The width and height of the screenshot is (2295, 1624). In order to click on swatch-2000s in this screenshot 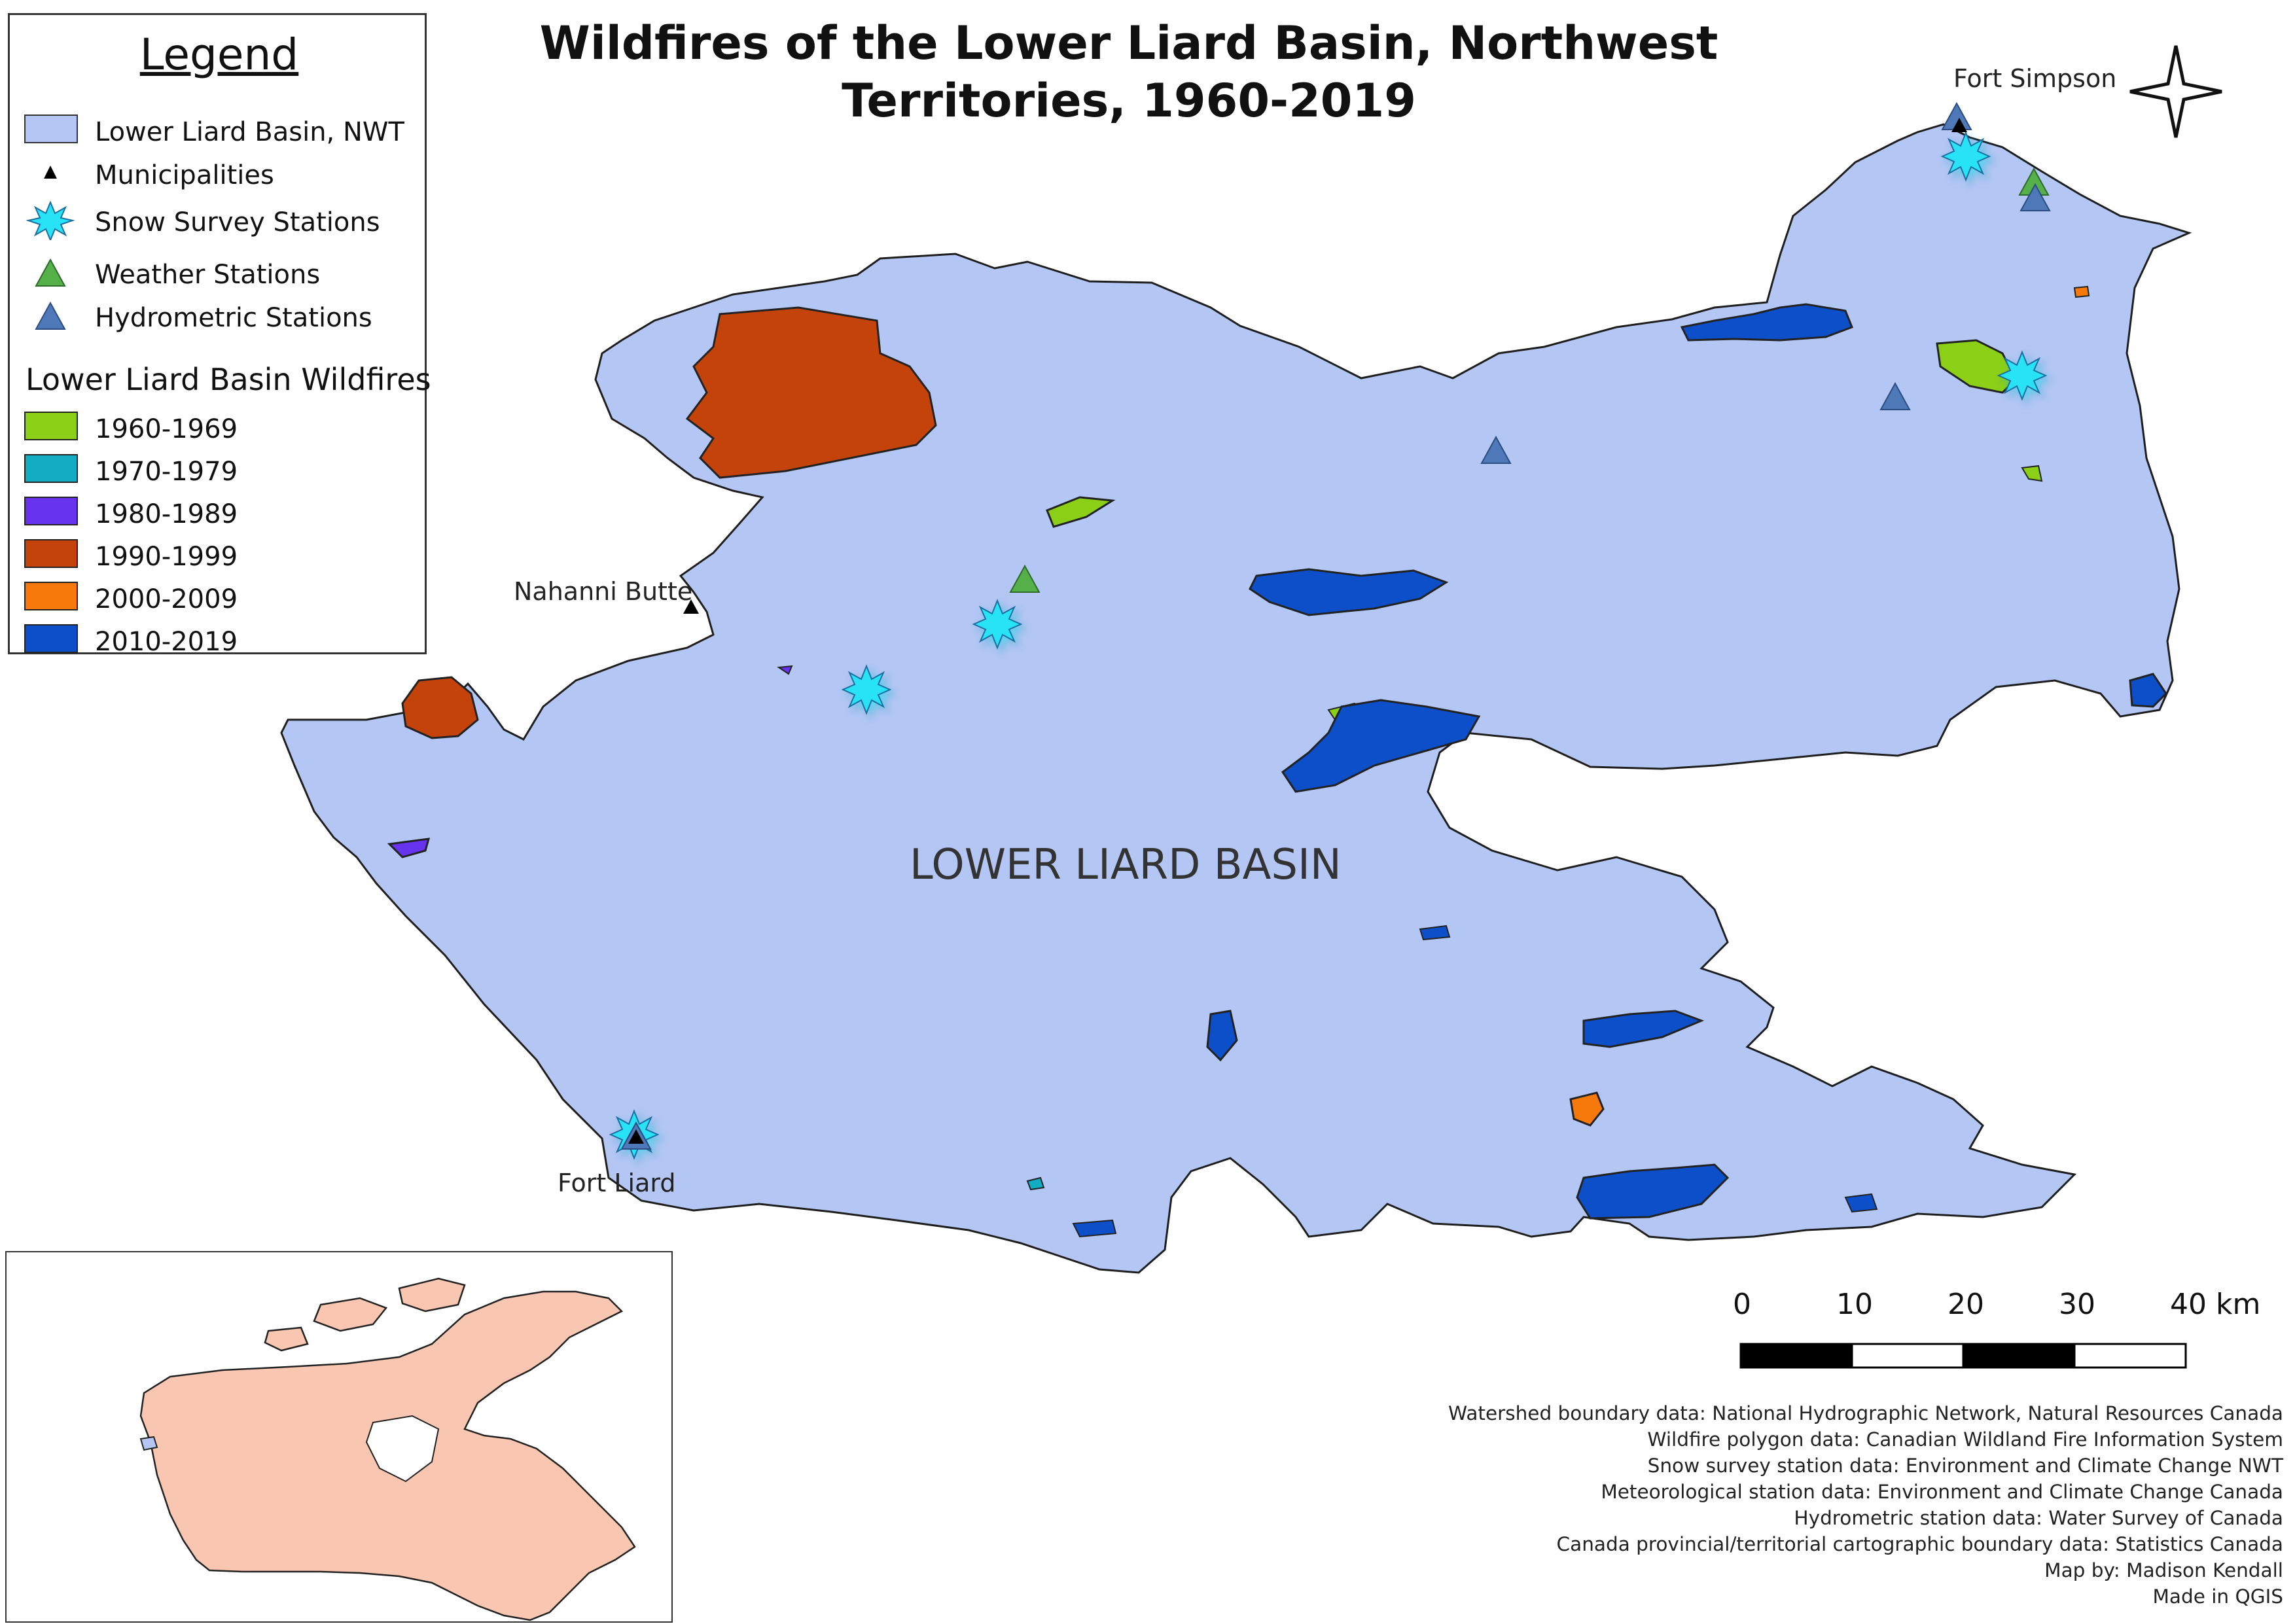, I will do `click(51, 596)`.